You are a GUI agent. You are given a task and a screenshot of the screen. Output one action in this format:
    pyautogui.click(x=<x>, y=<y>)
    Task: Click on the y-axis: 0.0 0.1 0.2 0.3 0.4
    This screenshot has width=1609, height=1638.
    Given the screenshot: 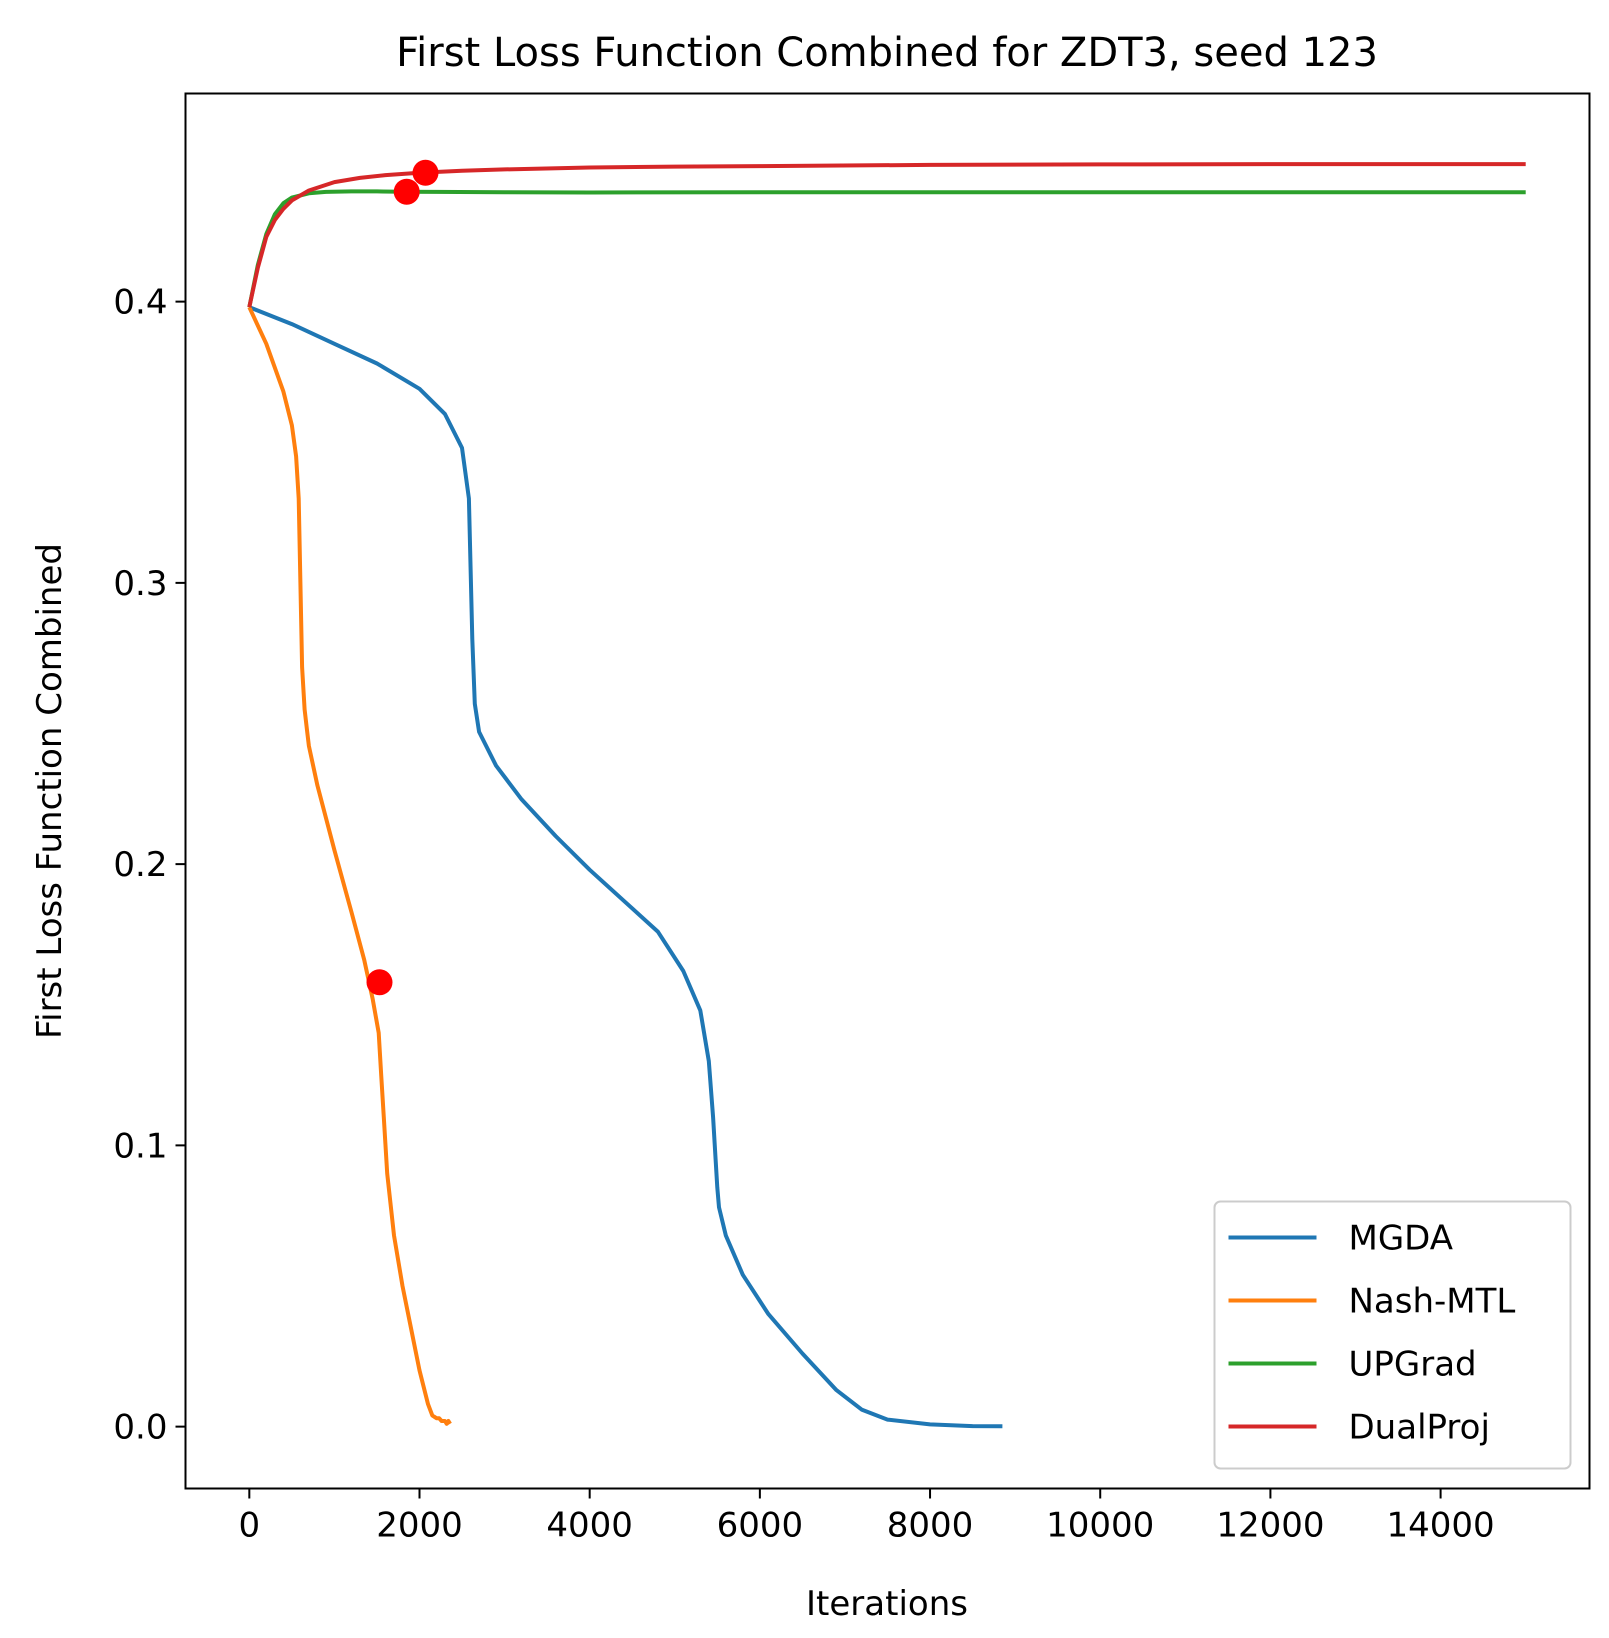 What is the action you would take?
    pyautogui.click(x=149, y=865)
    